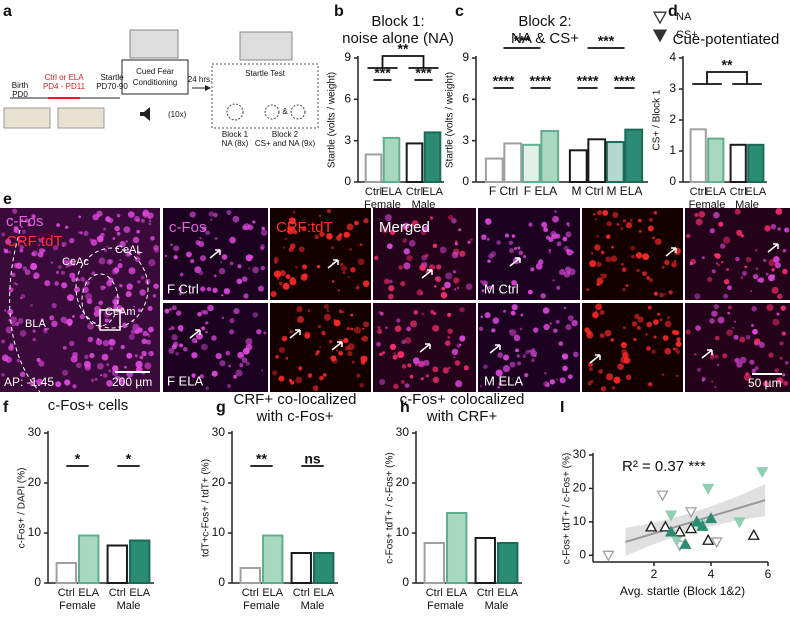  Describe the element at coordinates (20, 85) in the screenshot. I see `label: Birth` at that location.